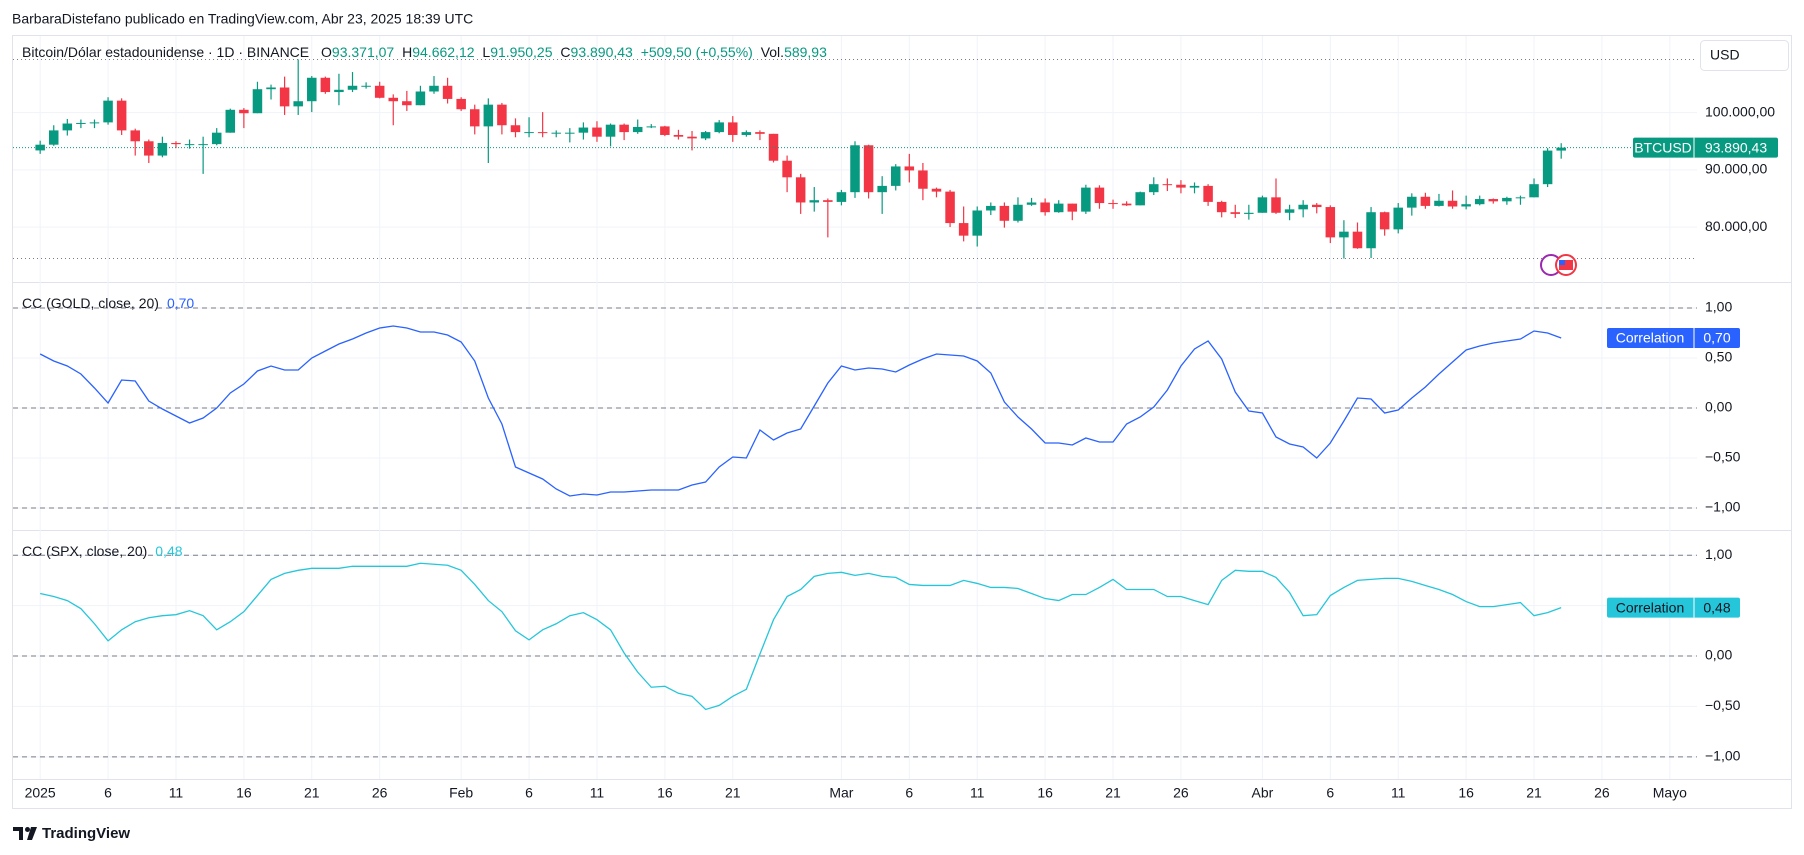 This screenshot has width=1804, height=855. I want to click on indicator-title: CC (SPX, close, 20) 0,48, so click(102, 551).